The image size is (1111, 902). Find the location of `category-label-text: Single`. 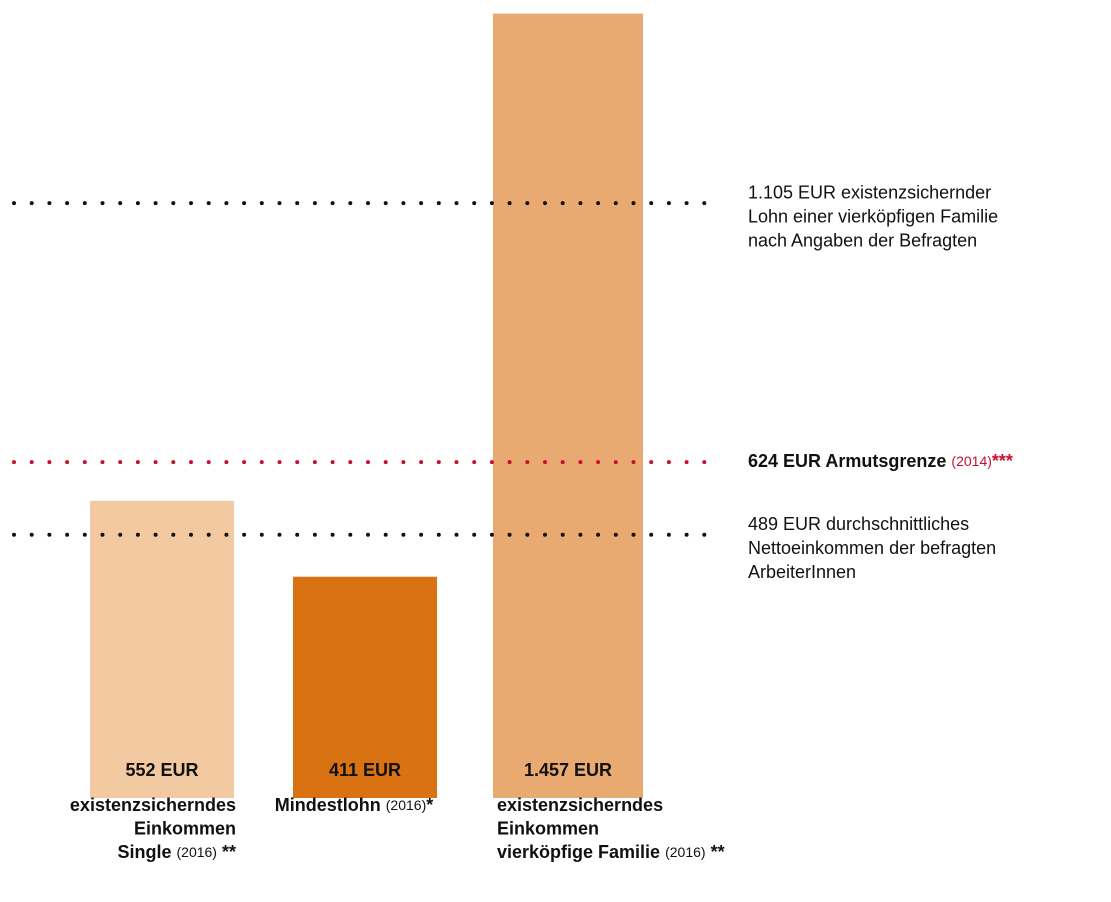

category-label-text: Single is located at coordinates (144, 852).